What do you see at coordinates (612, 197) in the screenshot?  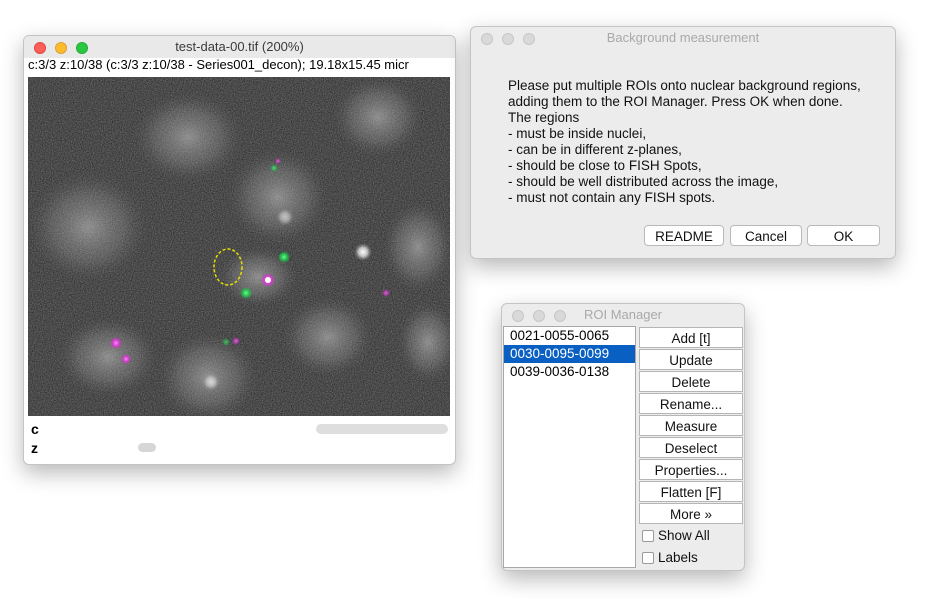 I see `message-line: - must not contain any FISH spots.` at bounding box center [612, 197].